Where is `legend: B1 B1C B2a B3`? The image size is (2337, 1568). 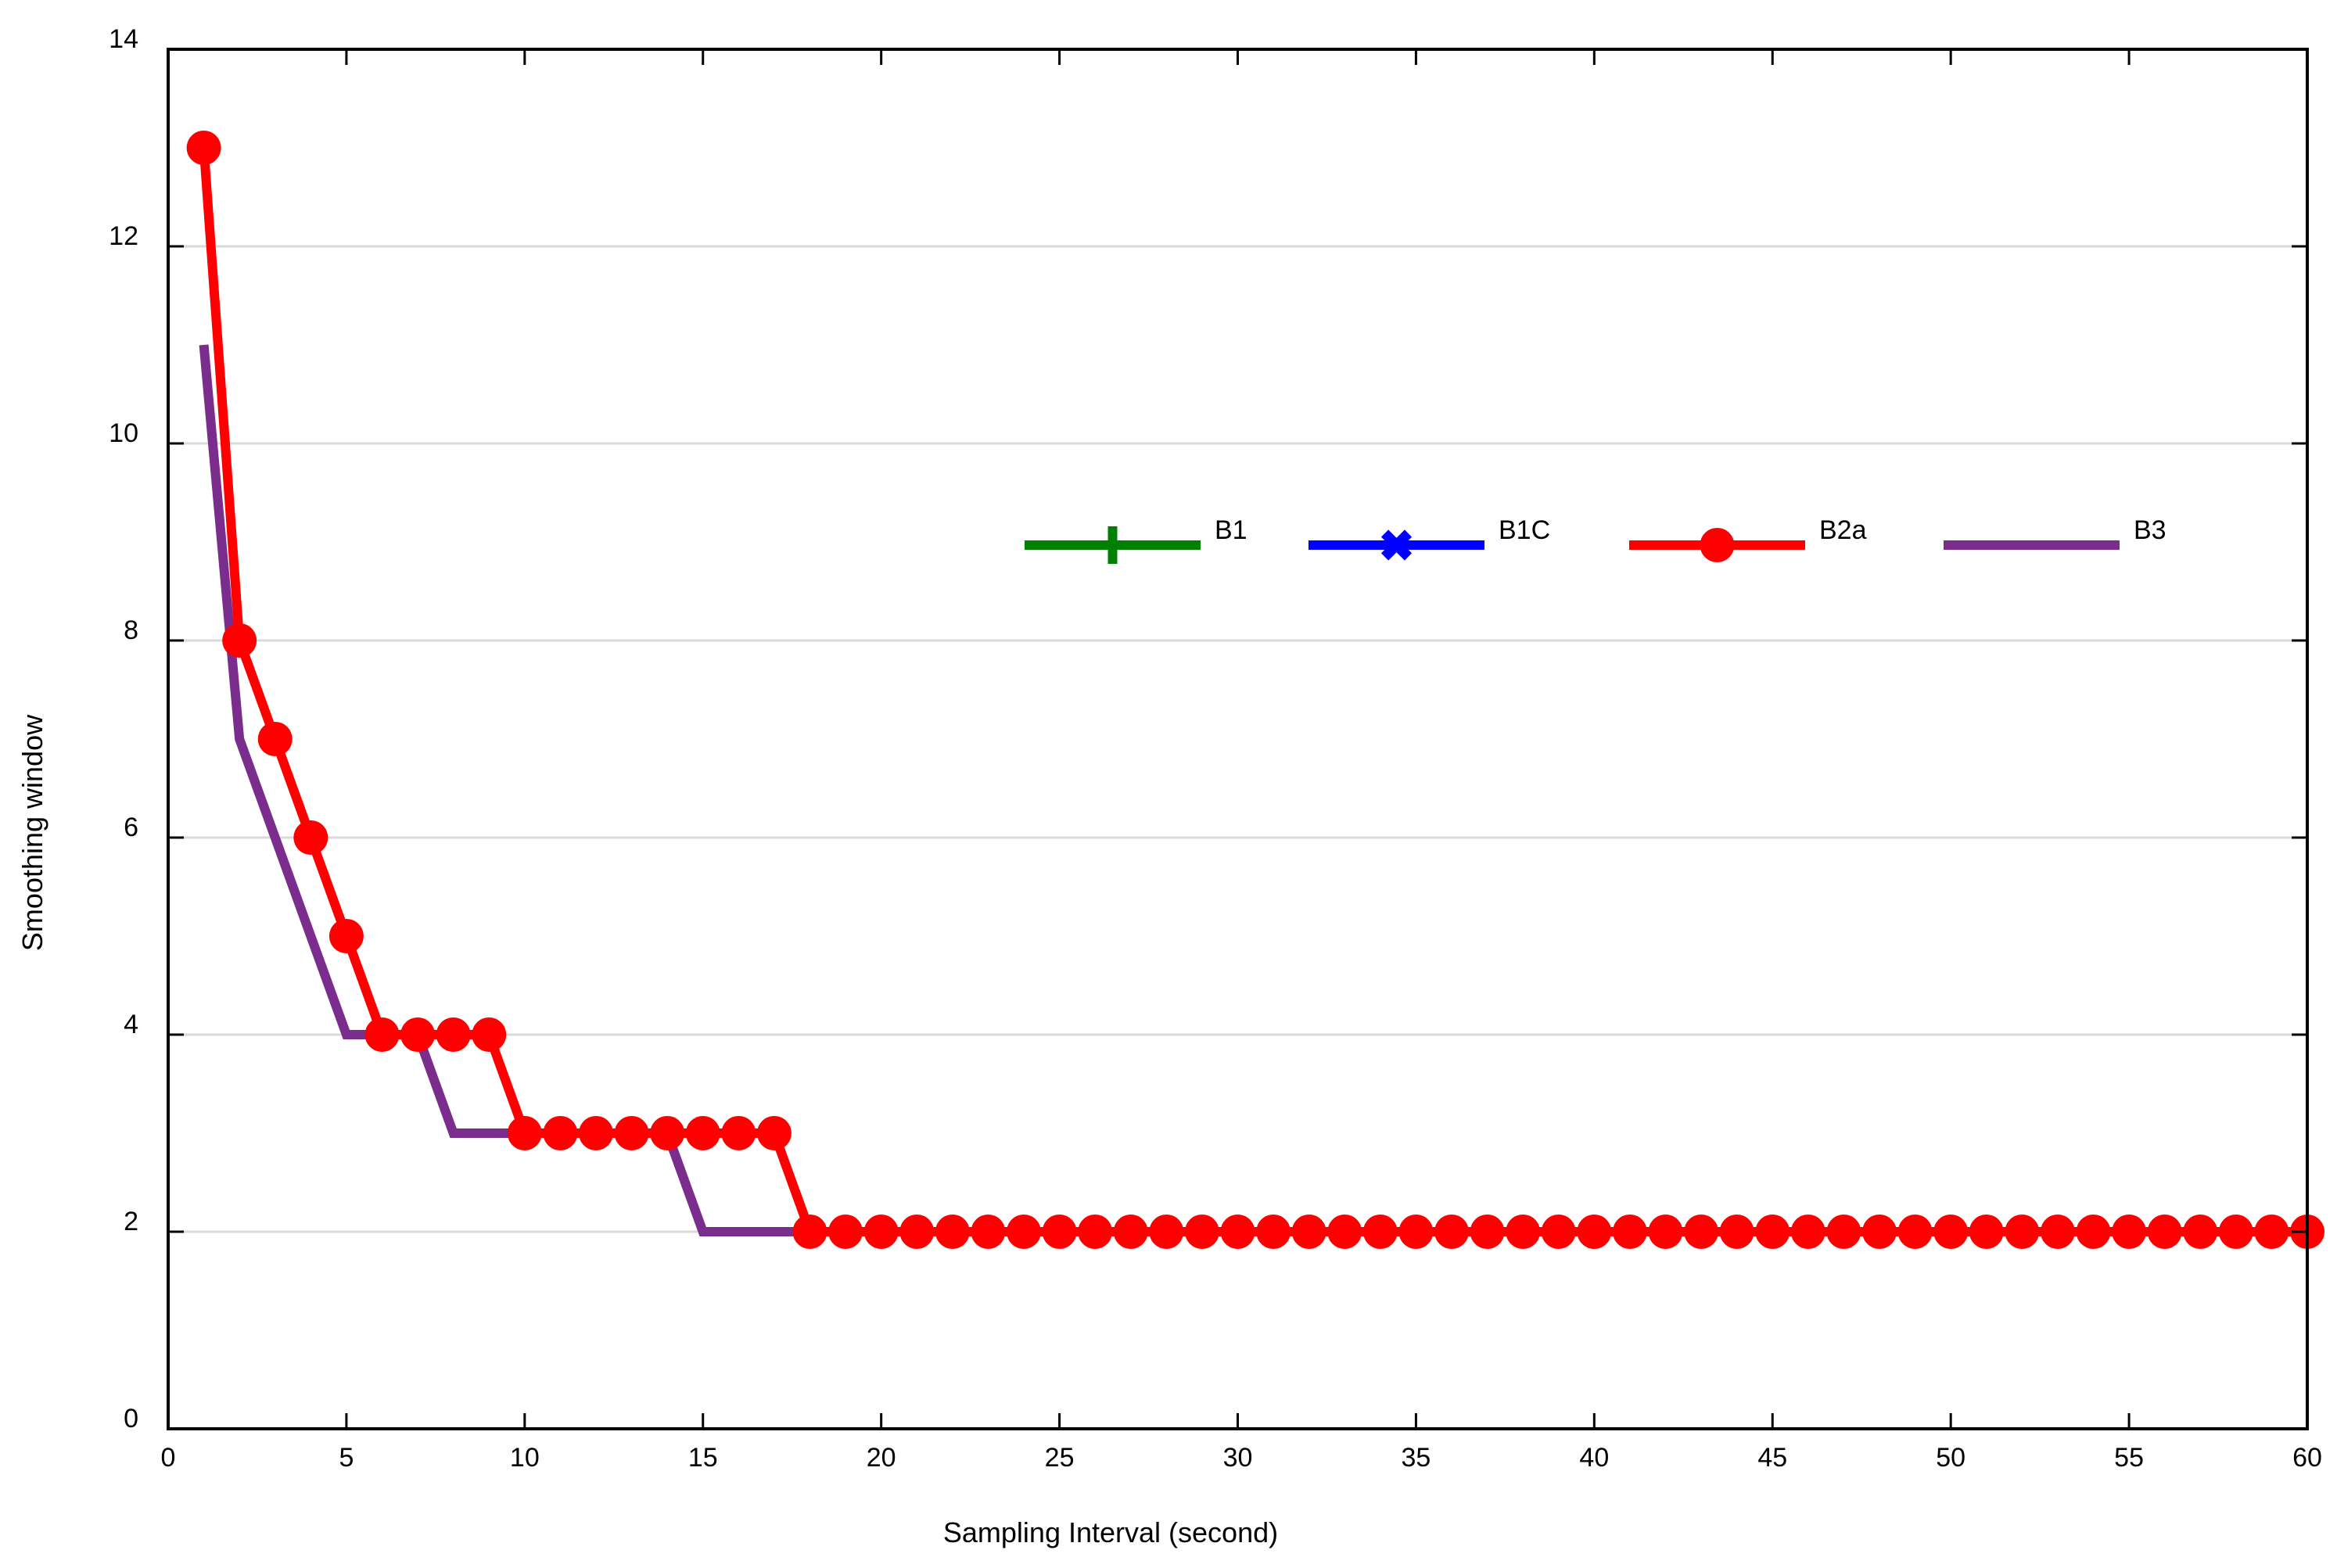
legend: B1 B1C B2a B3 is located at coordinates (1595, 539).